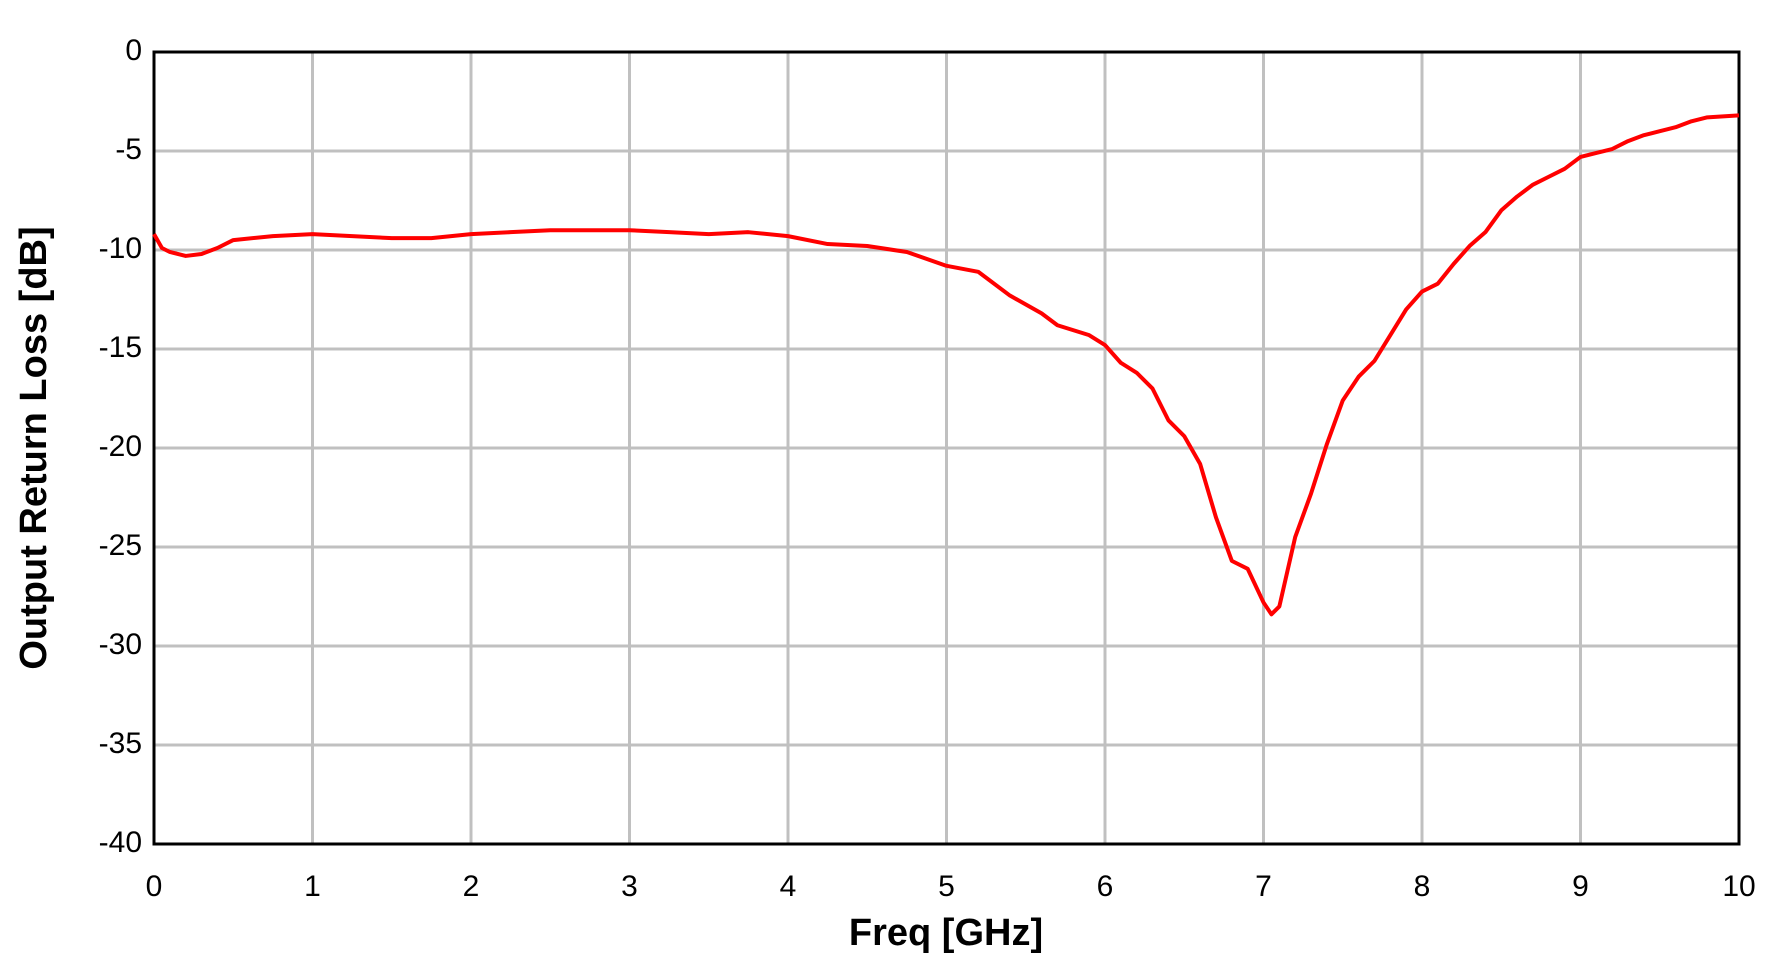 Image resolution: width=1779 pixels, height=967 pixels. What do you see at coordinates (1105, 886) in the screenshot?
I see `x-tick-label: 6` at bounding box center [1105, 886].